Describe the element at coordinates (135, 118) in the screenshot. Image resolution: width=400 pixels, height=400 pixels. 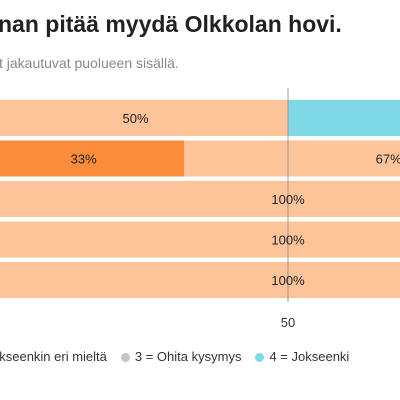
I see `bar-data-label: 50%` at that location.